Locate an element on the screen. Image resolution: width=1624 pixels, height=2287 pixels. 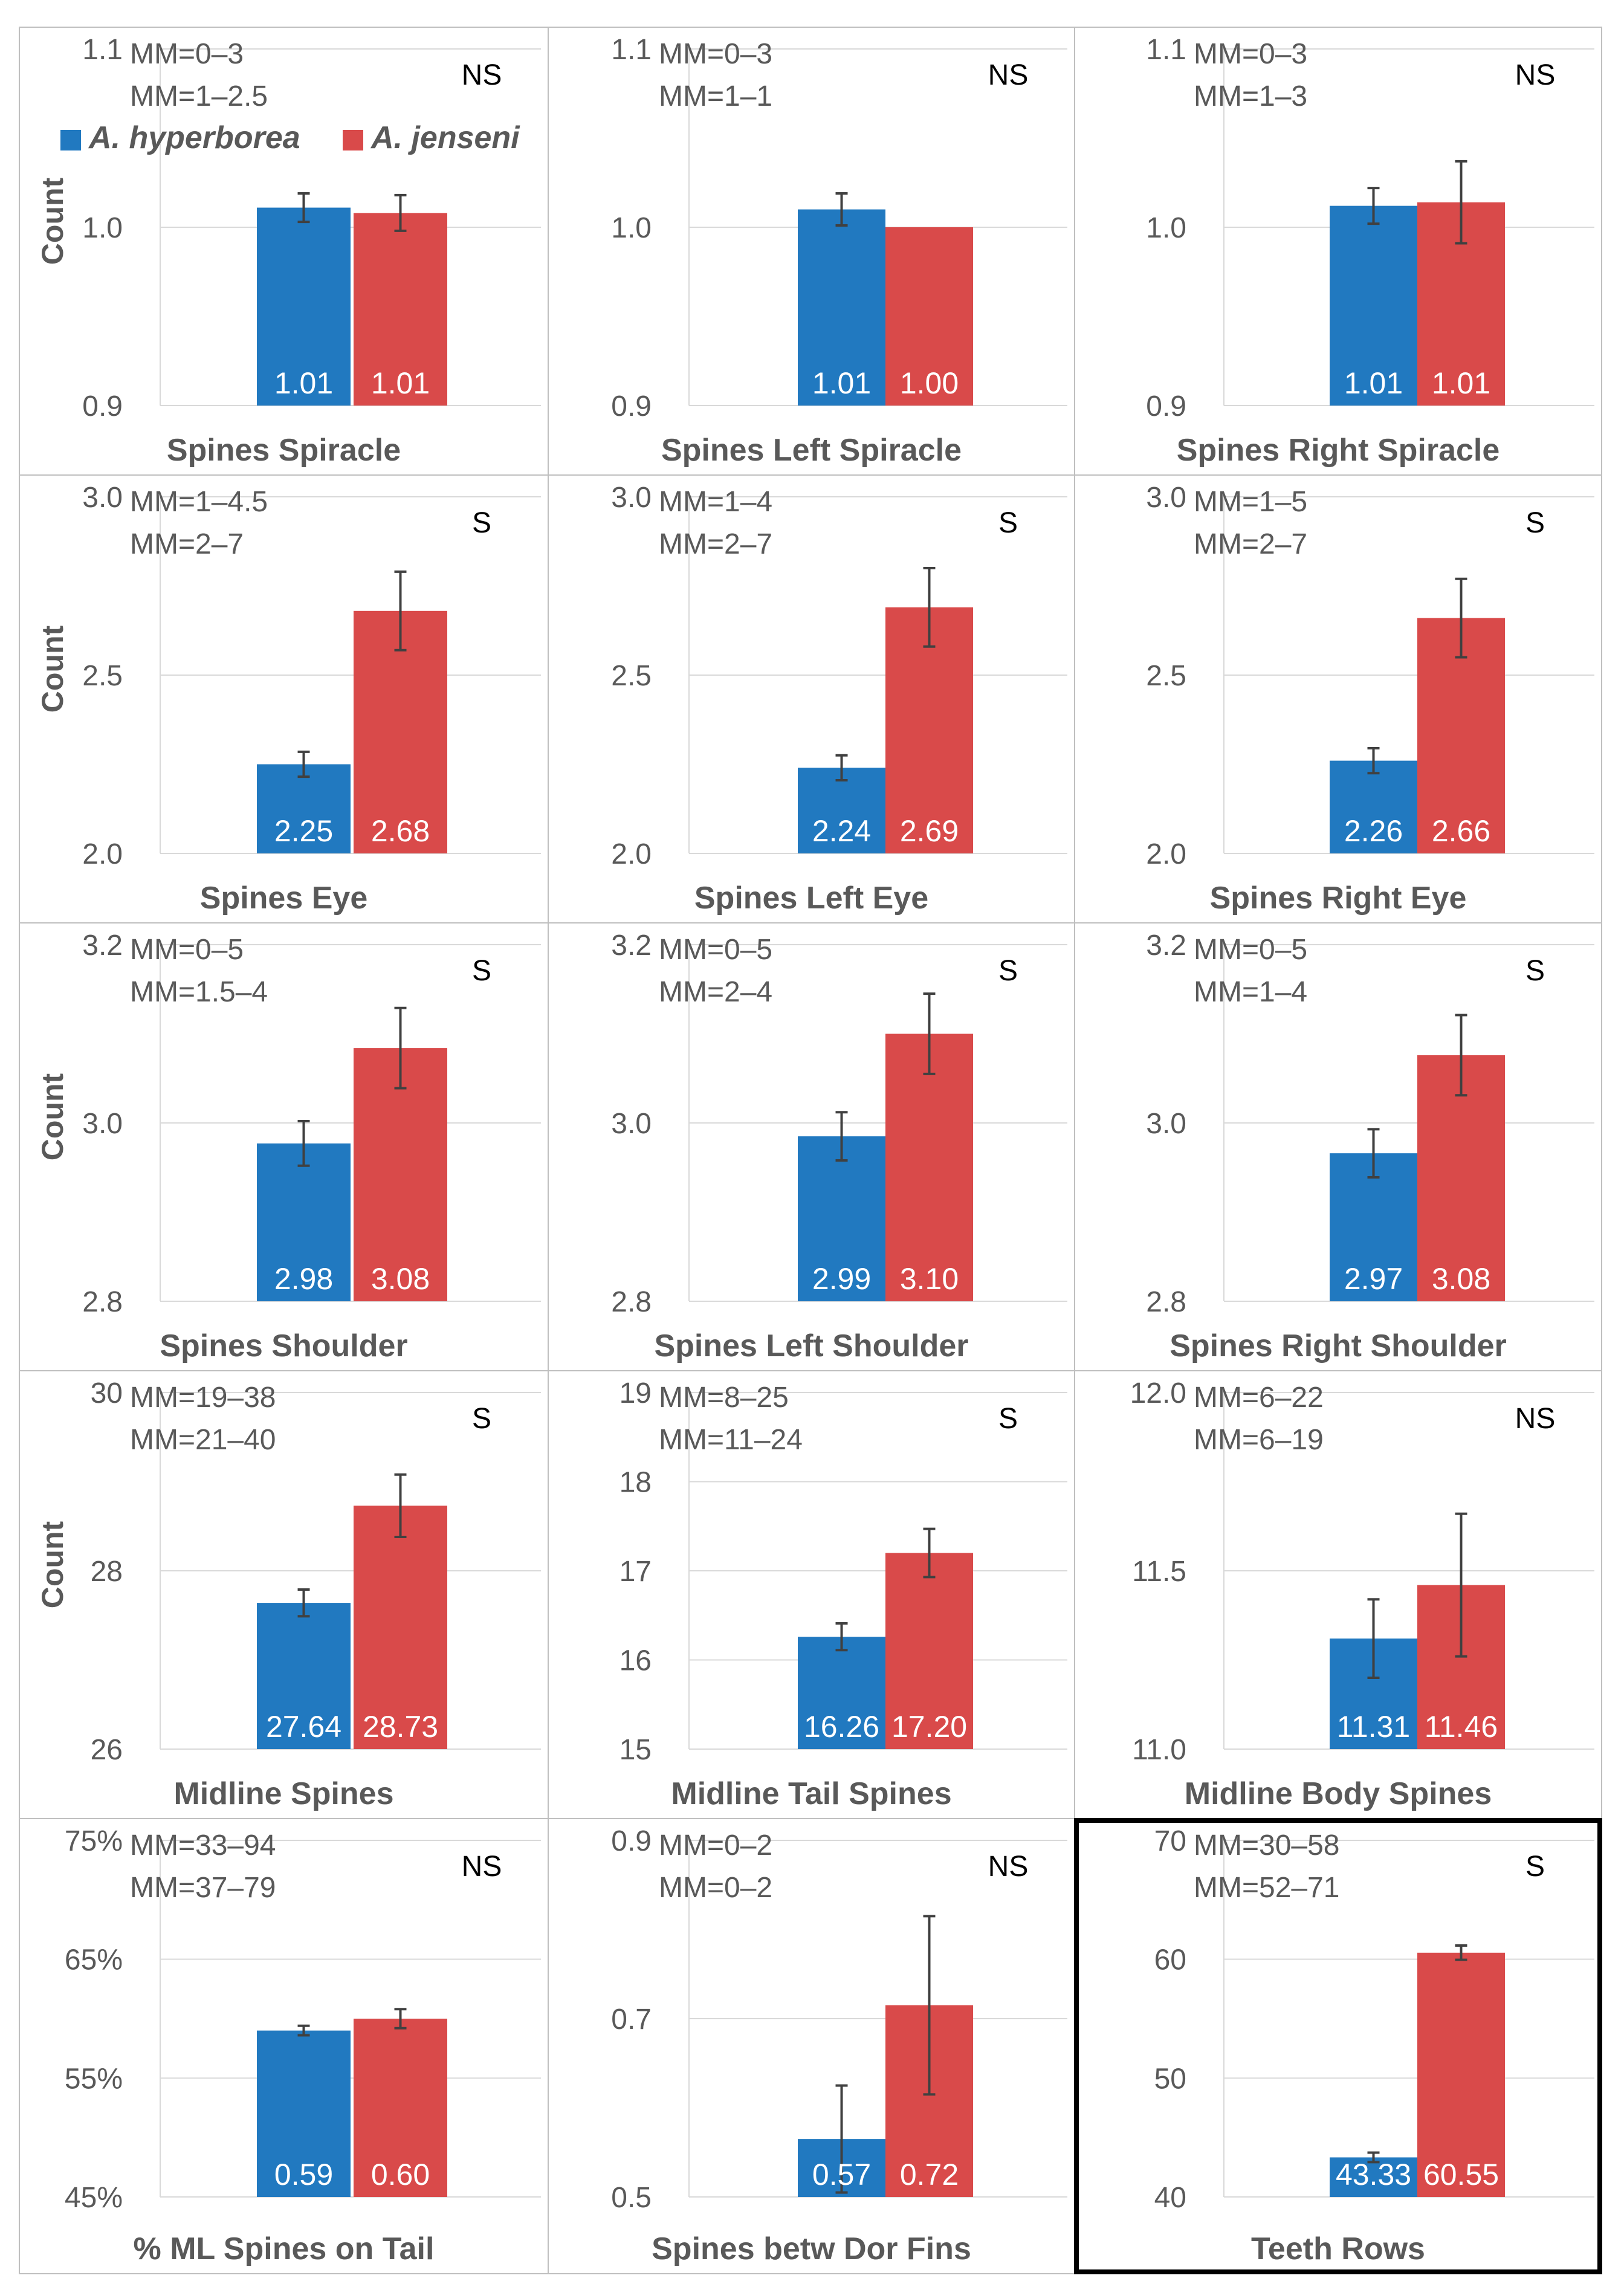
y-tick-label: 3.2 is located at coordinates (631, 946).